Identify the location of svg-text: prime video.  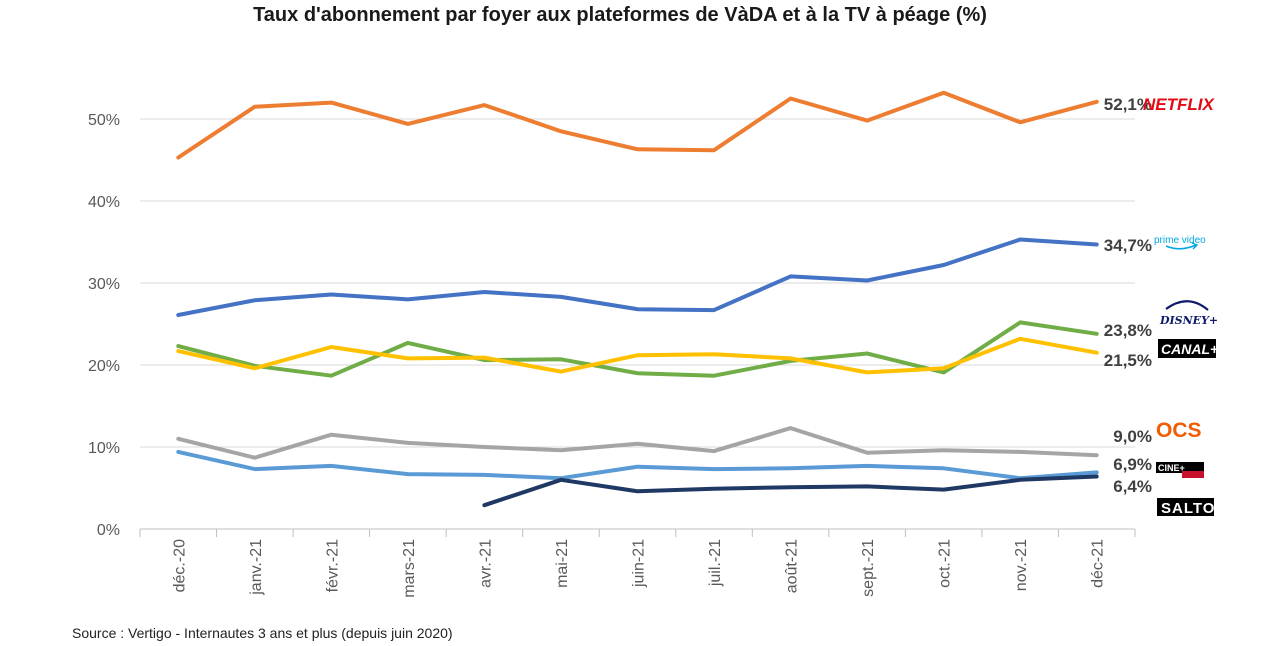
(1180, 240).